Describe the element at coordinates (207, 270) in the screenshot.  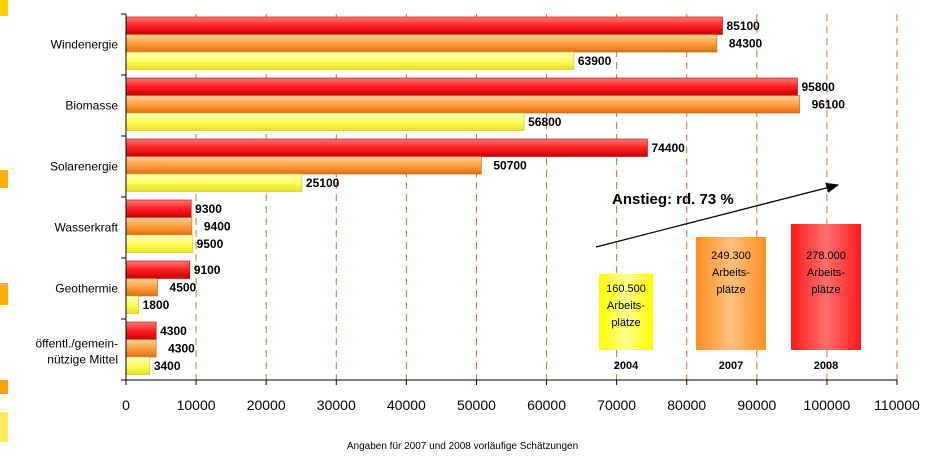
I see `data-label: 9100` at that location.